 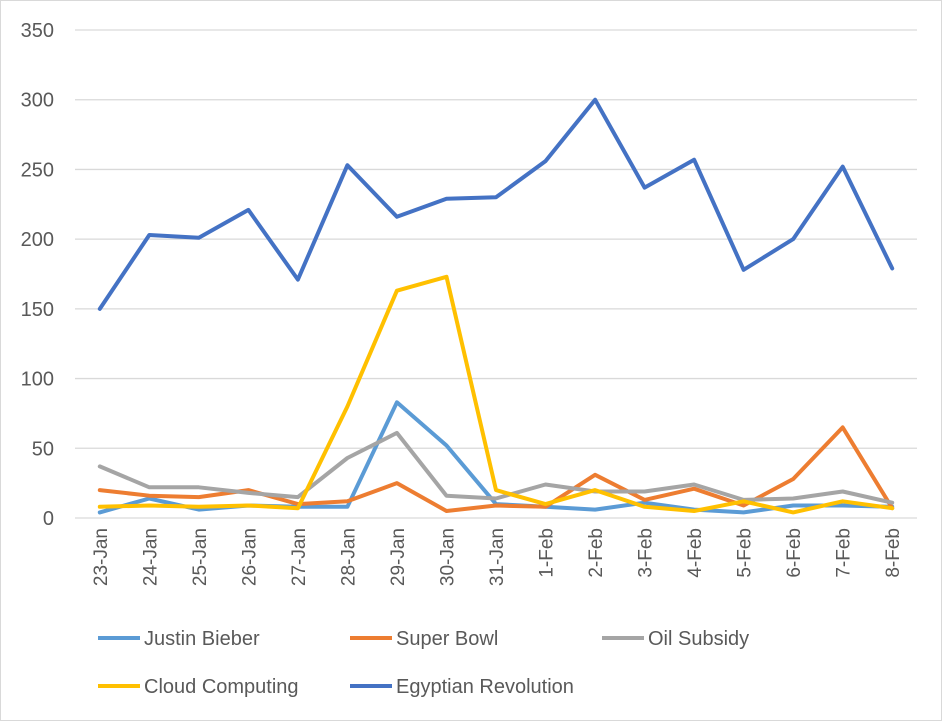 I want to click on y-tick-label: 100, so click(x=37, y=380).